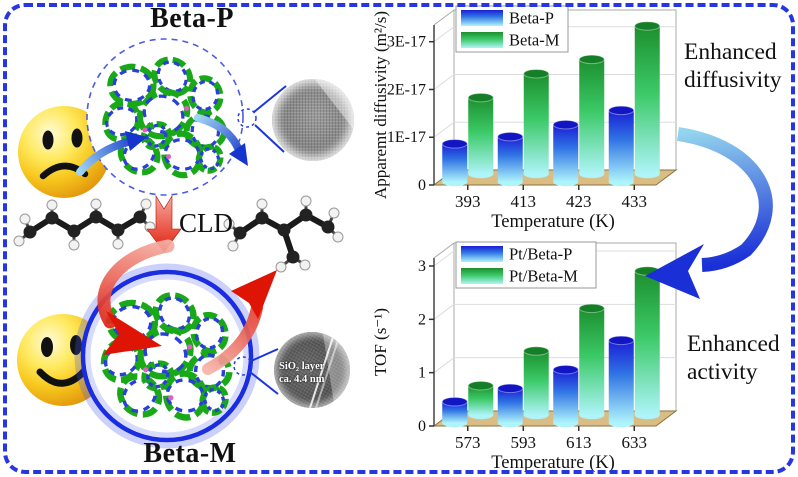 The height and width of the screenshot is (477, 798). I want to click on bar-Beta-P-423-cap, so click(565, 124).